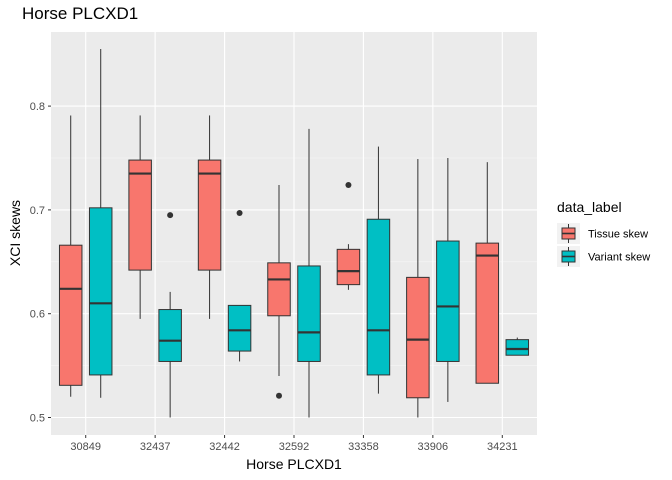 This screenshot has width=672, height=480. Describe the element at coordinates (85, 447) in the screenshot. I see `x-tick-label: 30849` at that location.